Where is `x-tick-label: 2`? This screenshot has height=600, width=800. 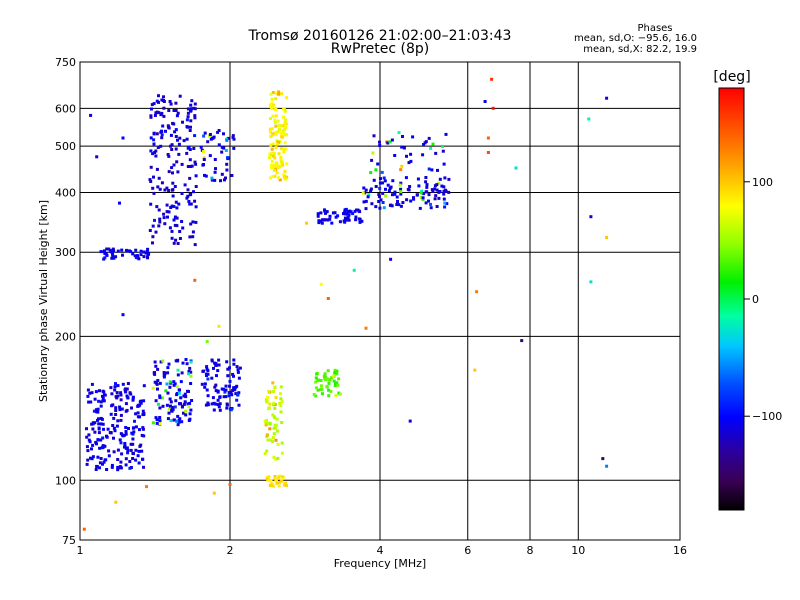
x-tick-label: 2 is located at coordinates (230, 550).